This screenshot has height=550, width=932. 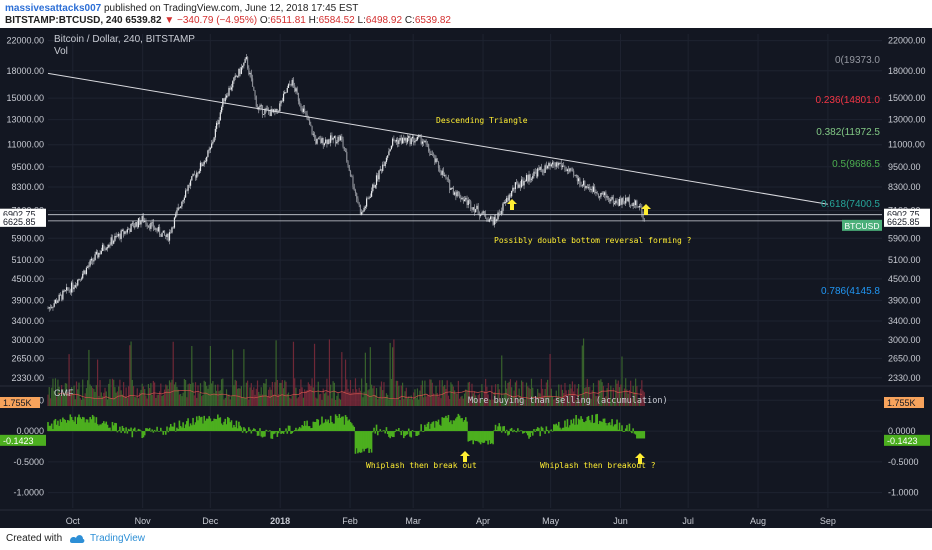 I want to click on price-tick-left: 5900.00, so click(x=27, y=238).